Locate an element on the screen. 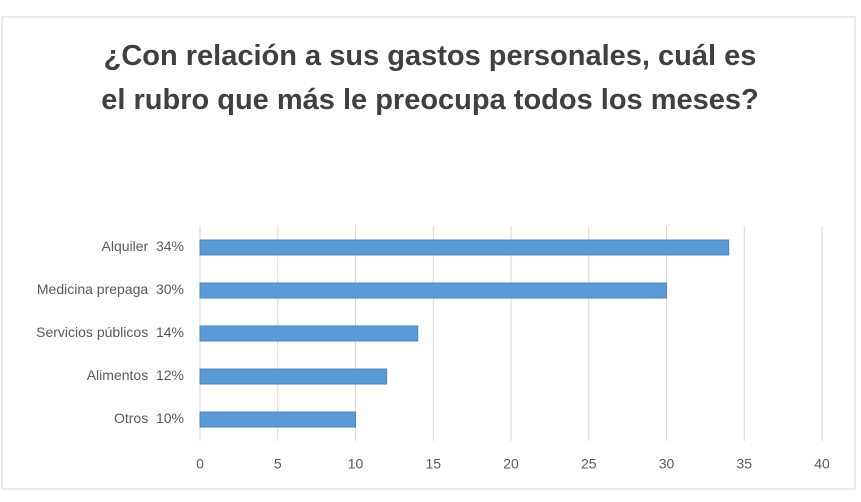 This screenshot has width=861, height=502. x-tick-label: 30 is located at coordinates (667, 464).